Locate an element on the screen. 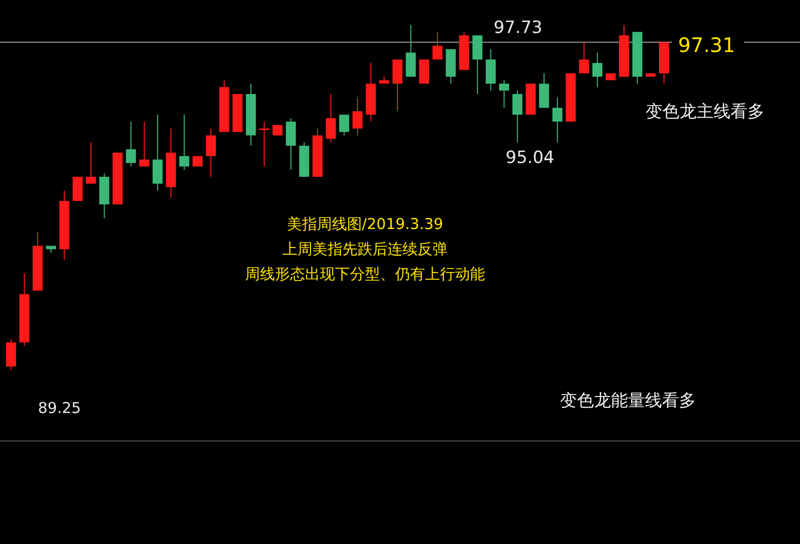 The height and width of the screenshot is (544, 800). text: 97.31 is located at coordinates (707, 45).